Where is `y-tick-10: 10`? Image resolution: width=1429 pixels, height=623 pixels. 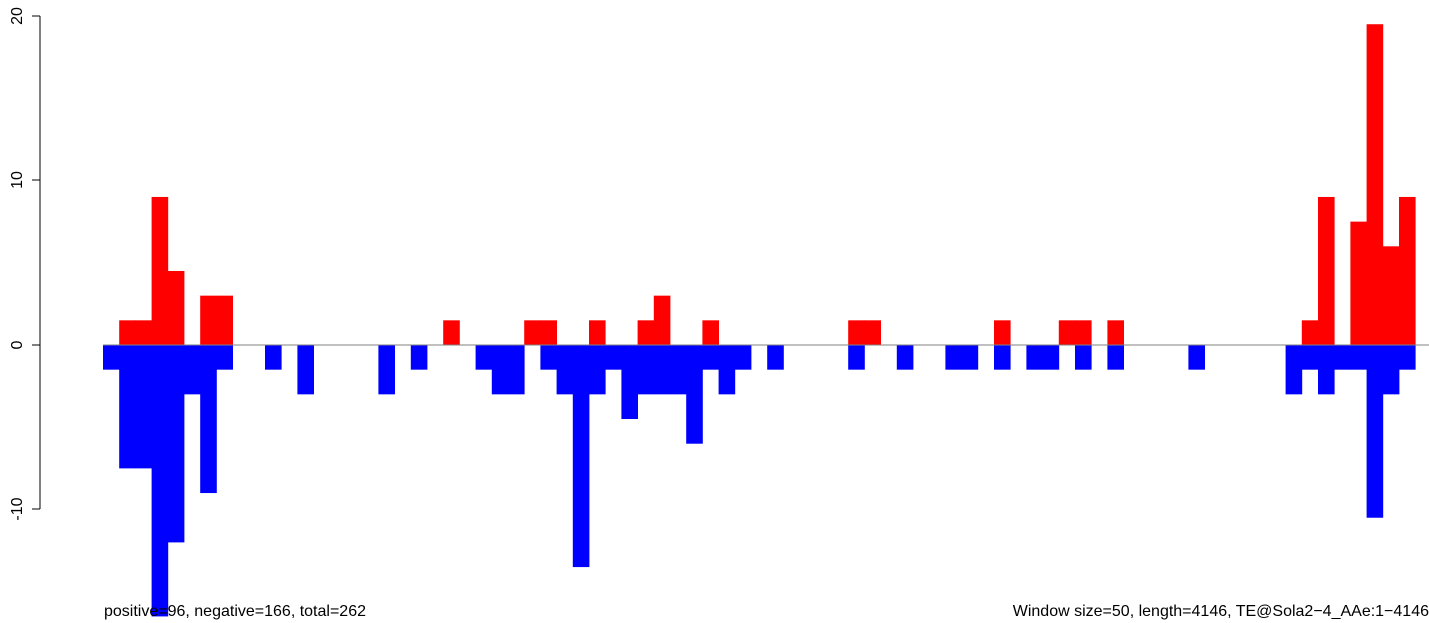 y-tick-10: 10 is located at coordinates (24, 180).